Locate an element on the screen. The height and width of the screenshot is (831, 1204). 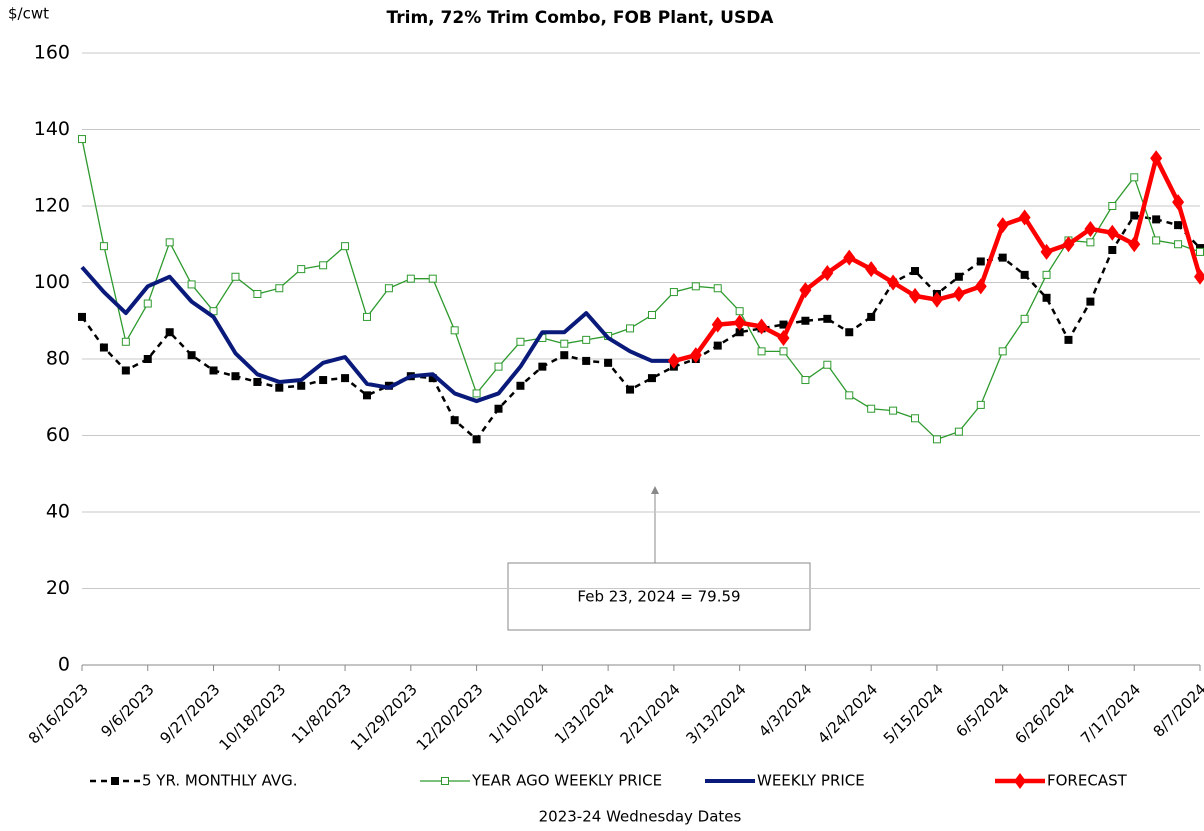
x-tick-label: 4/3/2024 is located at coordinates (785, 710).